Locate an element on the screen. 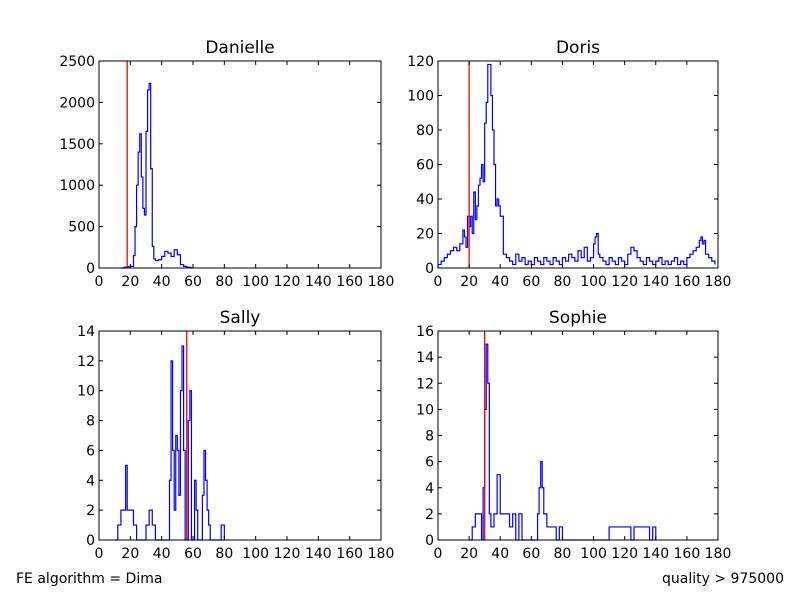 This screenshot has height=604, width=800. x-tick-label-sophie: 180 is located at coordinates (718, 554).